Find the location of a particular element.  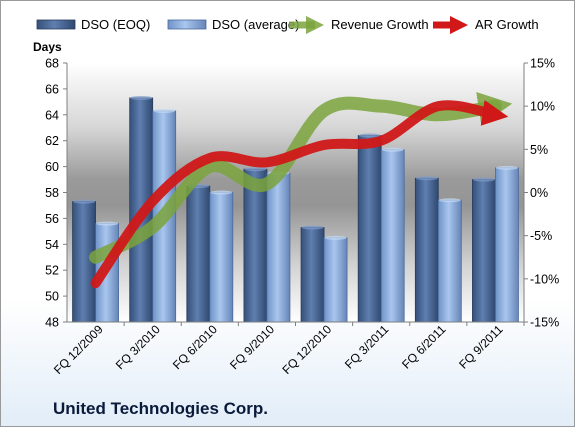

x-tick-label: FQ 9/2010 is located at coordinates (252, 347).